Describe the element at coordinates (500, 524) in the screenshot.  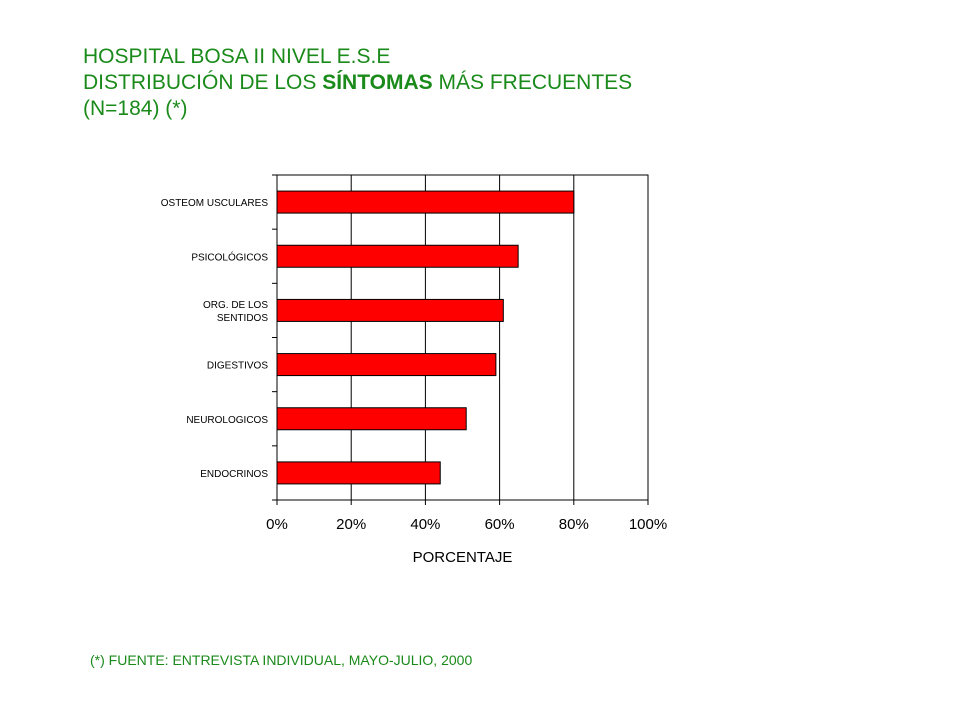
I see `x-tick-label-3: 60%` at that location.